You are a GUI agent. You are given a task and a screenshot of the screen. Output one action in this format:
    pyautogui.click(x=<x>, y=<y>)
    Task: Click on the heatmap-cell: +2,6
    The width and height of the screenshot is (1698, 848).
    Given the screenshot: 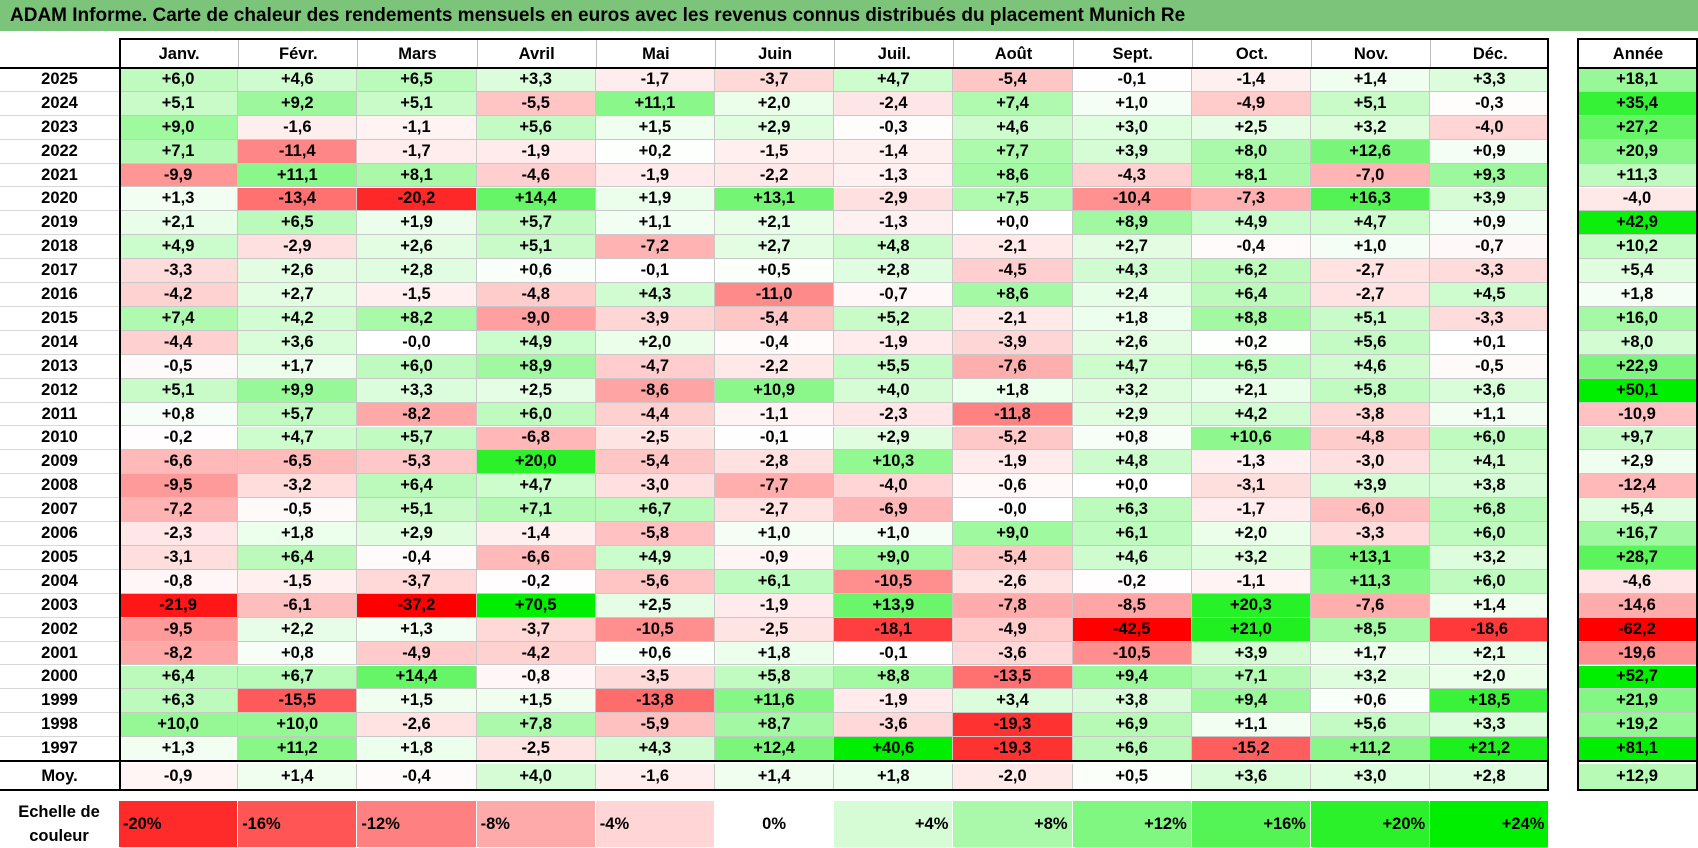 What is the action you would take?
    pyautogui.click(x=417, y=247)
    